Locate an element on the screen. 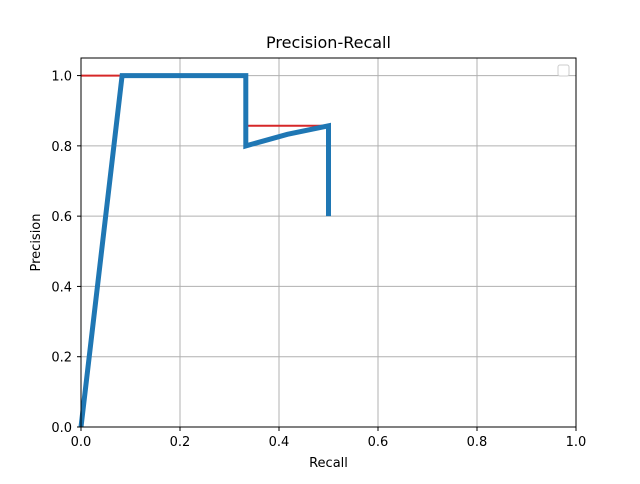 Image resolution: width=640 pixels, height=484 pixels. y-tick-label: 1.0 is located at coordinates (61, 77).